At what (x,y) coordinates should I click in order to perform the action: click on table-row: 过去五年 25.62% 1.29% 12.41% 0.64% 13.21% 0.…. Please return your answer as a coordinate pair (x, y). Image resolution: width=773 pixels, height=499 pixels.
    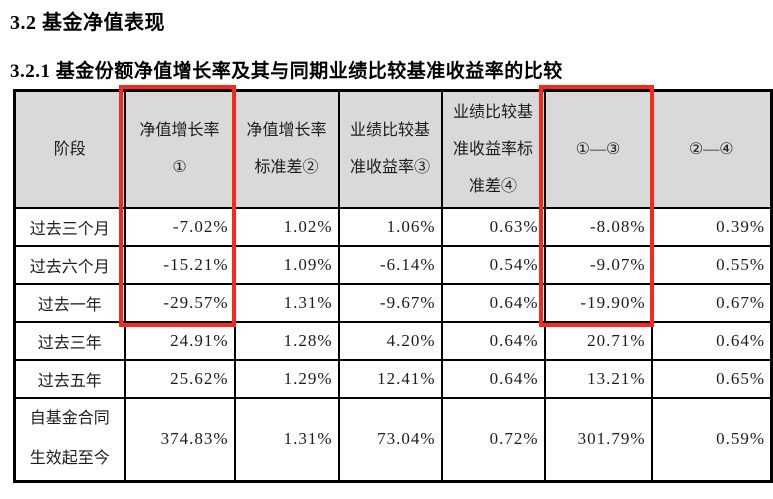
    Looking at the image, I should click on (393, 378).